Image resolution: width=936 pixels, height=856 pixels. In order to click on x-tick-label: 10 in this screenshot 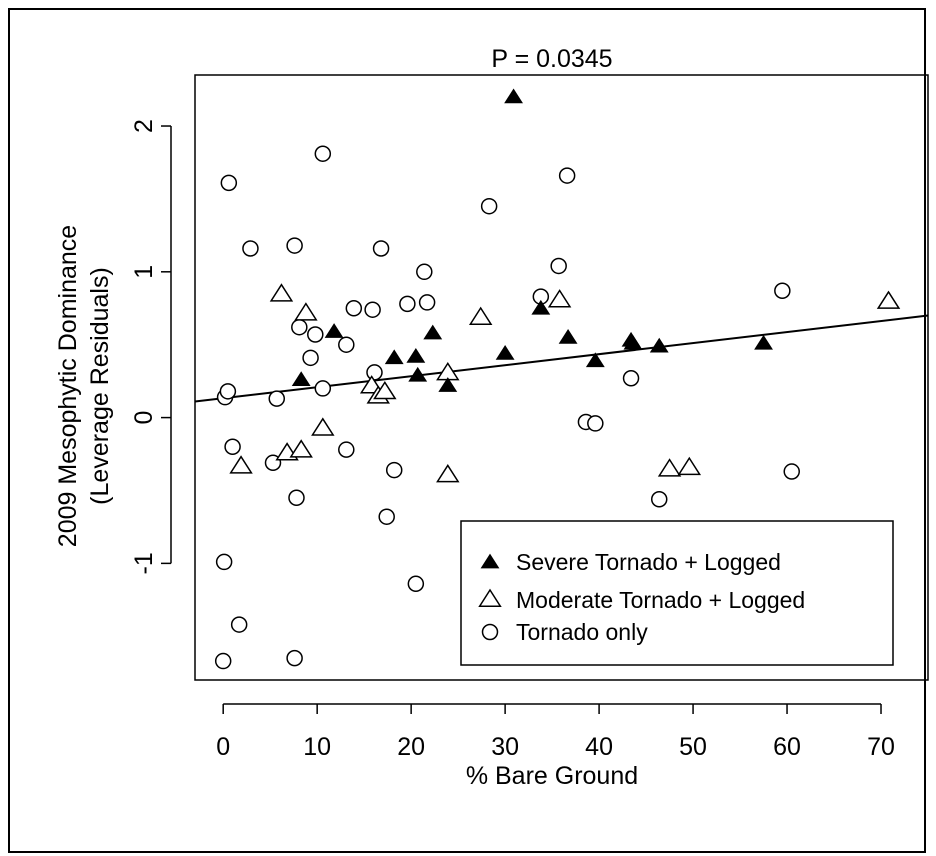, I will do `click(317, 747)`.